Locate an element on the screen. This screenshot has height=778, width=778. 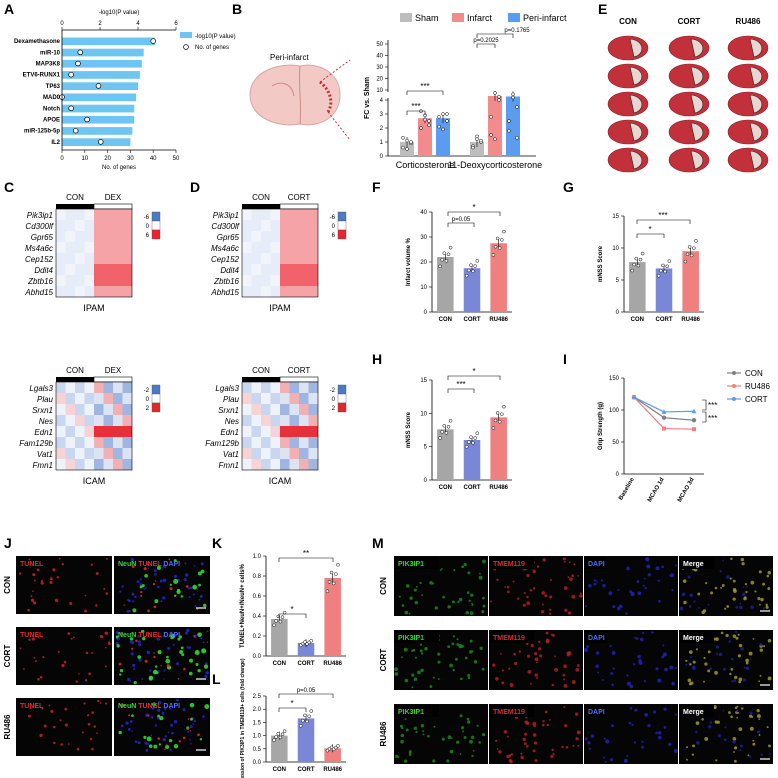
category-label: CON is located at coordinates (279, 664).